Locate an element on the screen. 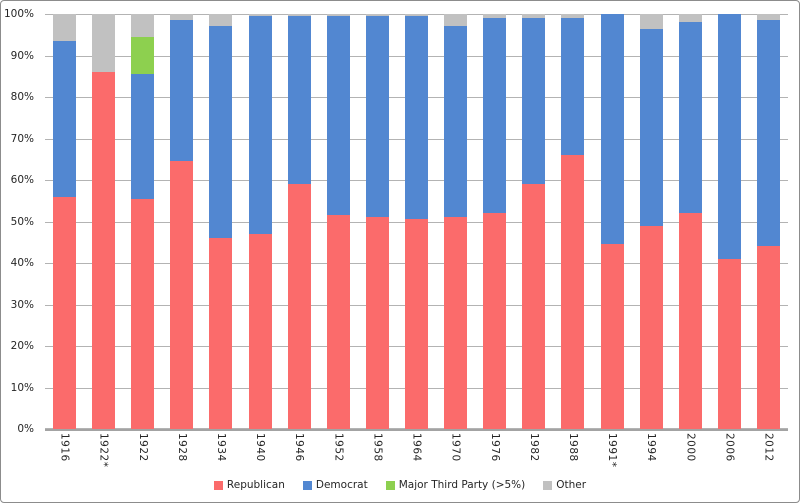 The height and width of the screenshot is (503, 800). bar-slot-1982 is located at coordinates (533, 221).